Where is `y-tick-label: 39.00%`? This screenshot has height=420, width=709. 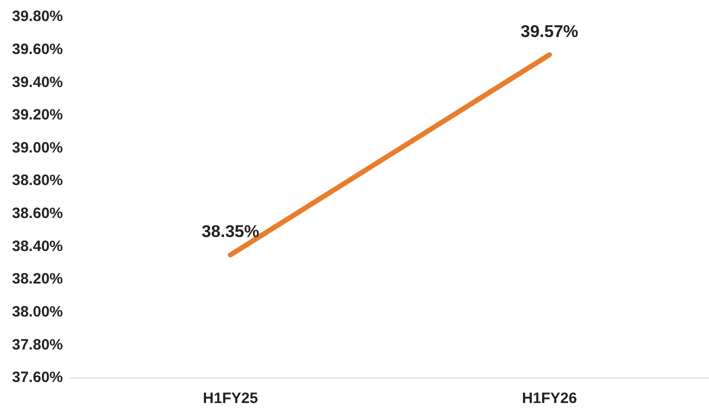
y-tick-label: 39.00% is located at coordinates (37, 147).